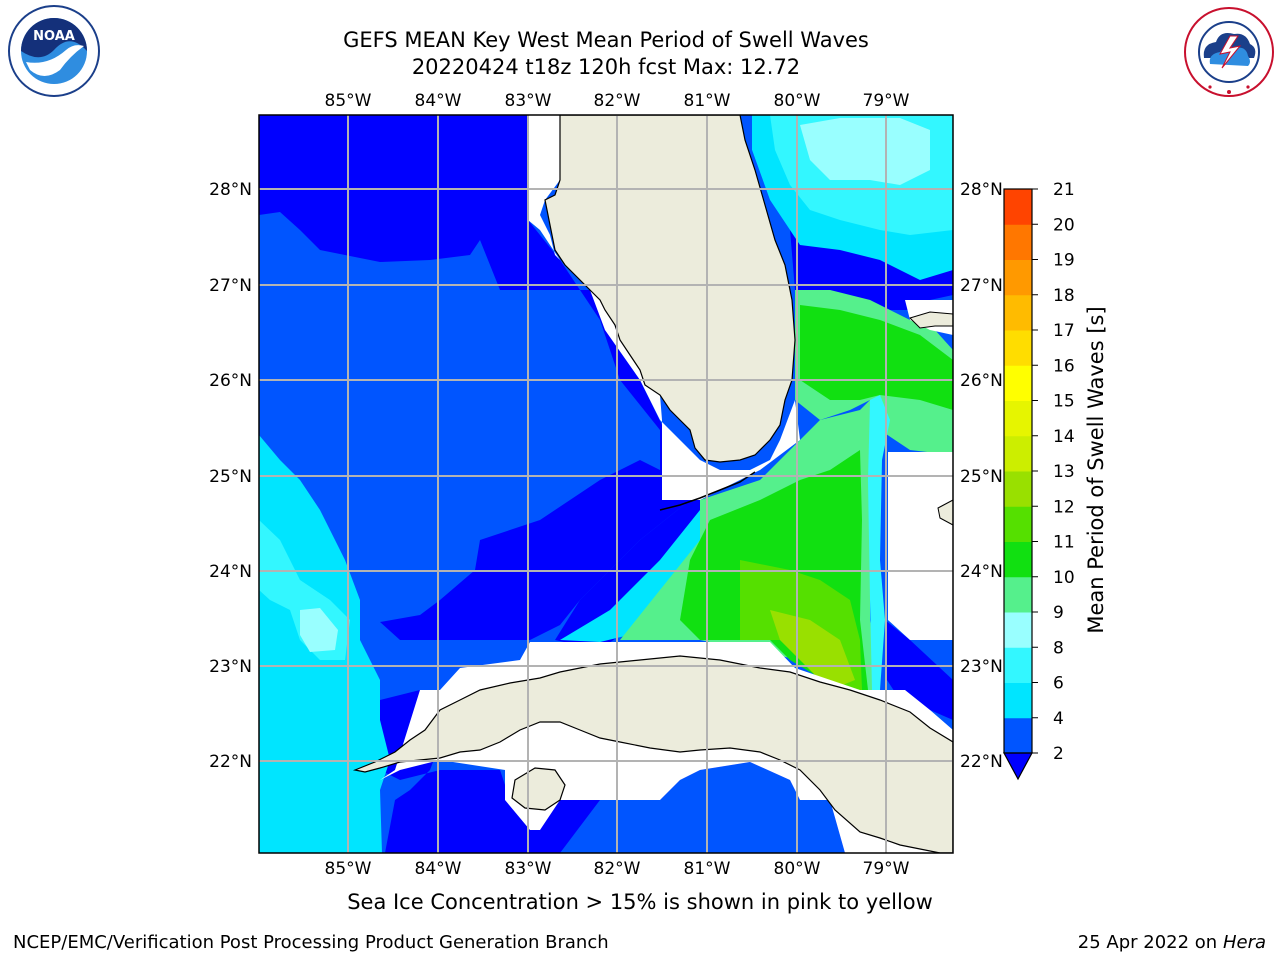 The image size is (1280, 960). Describe the element at coordinates (1064, 296) in the screenshot. I see `colorbar-tick-label: 18` at that location.